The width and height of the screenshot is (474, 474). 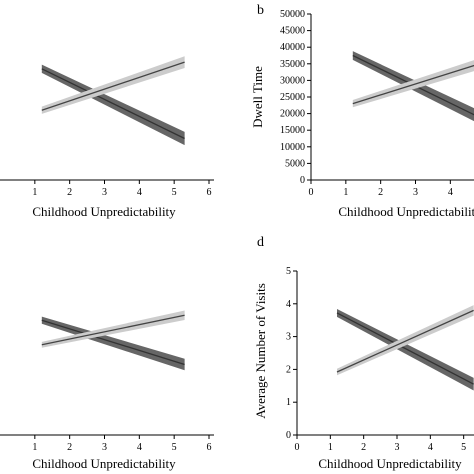 What do you see at coordinates (292, 47) in the screenshot?
I see `y-tick-label: 40000` at bounding box center [292, 47].